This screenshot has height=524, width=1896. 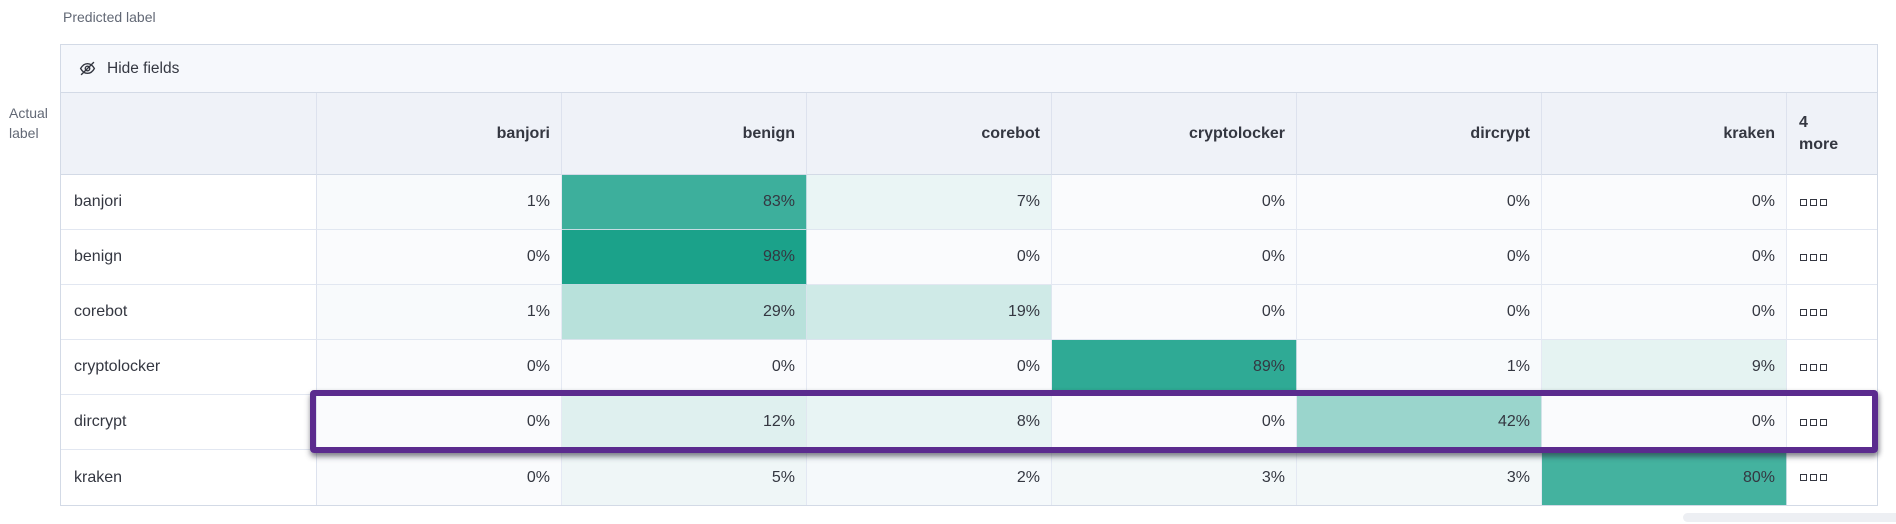 What do you see at coordinates (28, 123) in the screenshot?
I see `actual-axis-label: Actual label` at bounding box center [28, 123].